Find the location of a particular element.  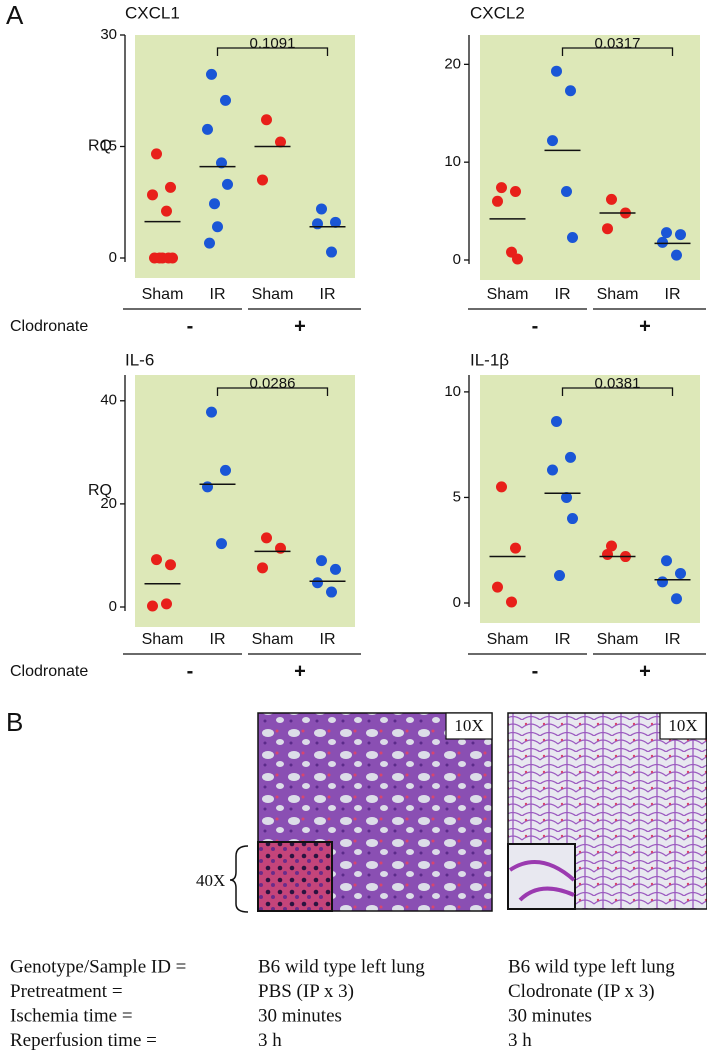

plot-background is located at coordinates (590, 499).